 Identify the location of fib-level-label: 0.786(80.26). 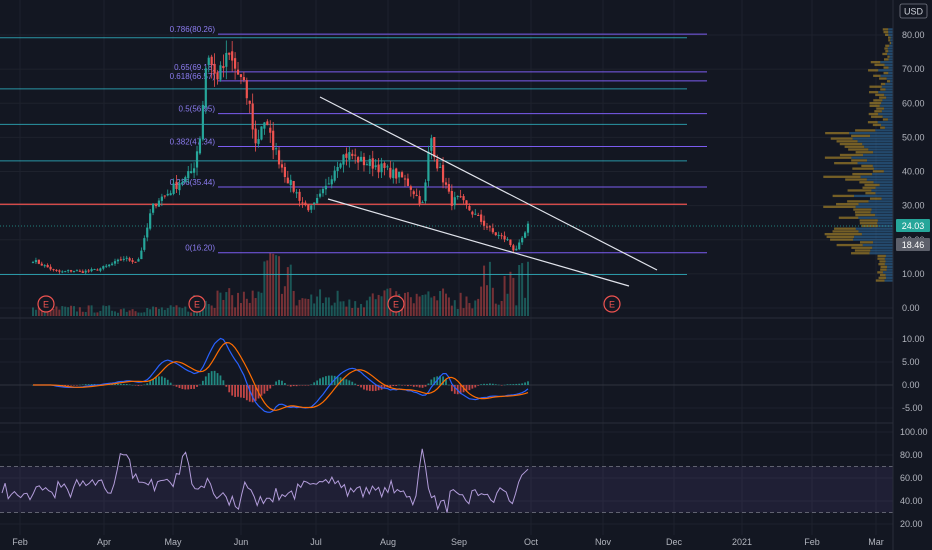
(193, 29).